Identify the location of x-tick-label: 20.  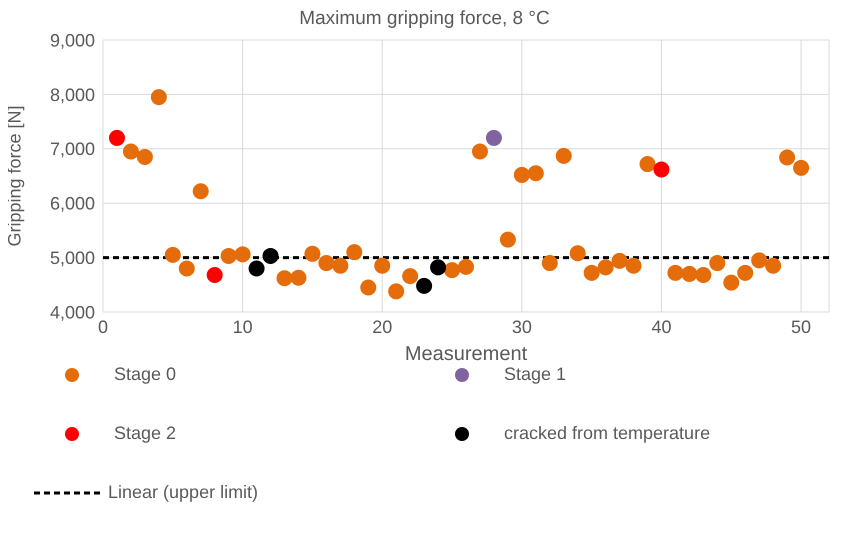
(382, 326).